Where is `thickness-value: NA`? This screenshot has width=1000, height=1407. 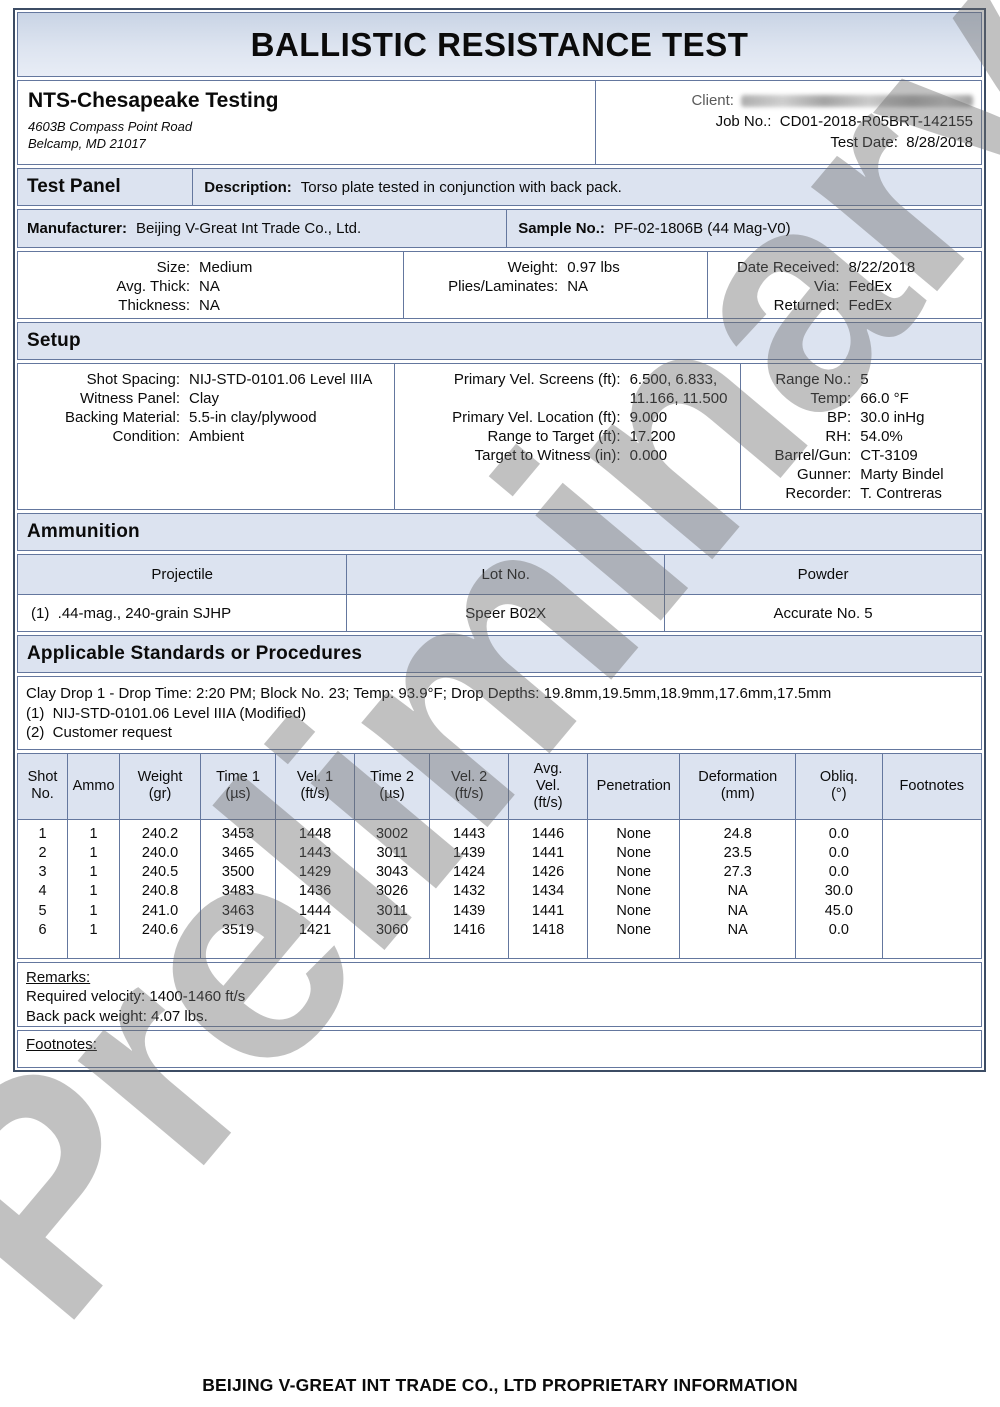
thickness-value: NA is located at coordinates (209, 305).